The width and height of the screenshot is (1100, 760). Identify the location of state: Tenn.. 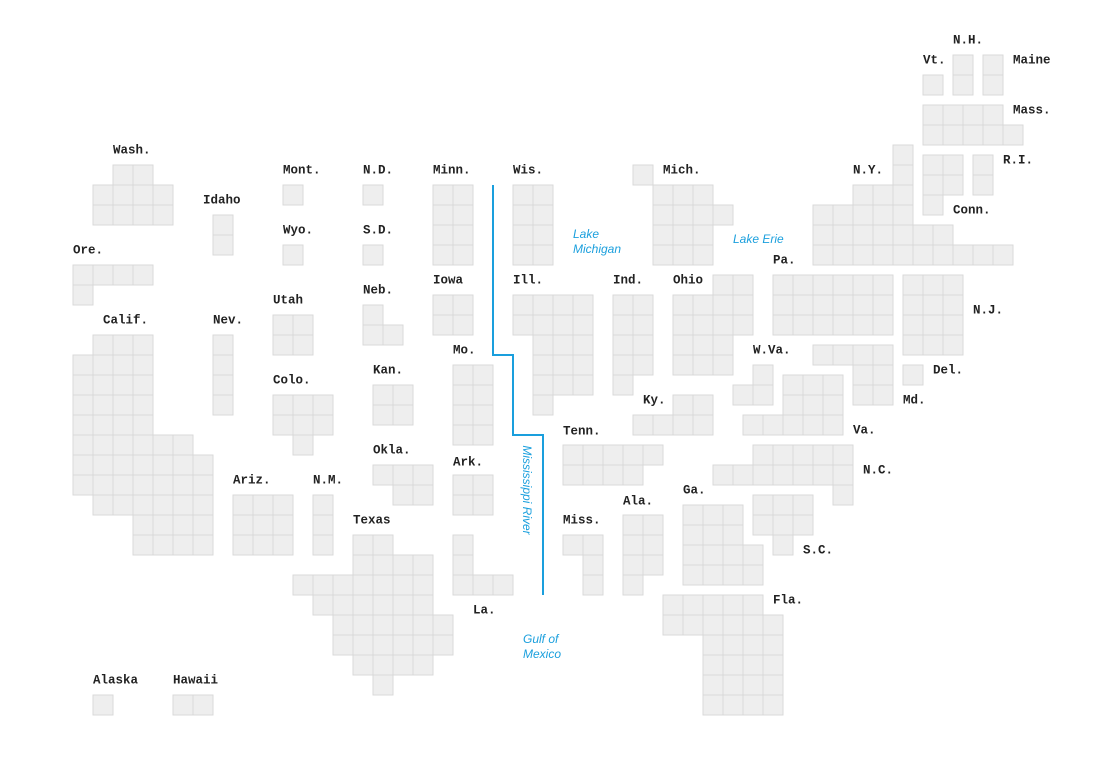
(613, 455).